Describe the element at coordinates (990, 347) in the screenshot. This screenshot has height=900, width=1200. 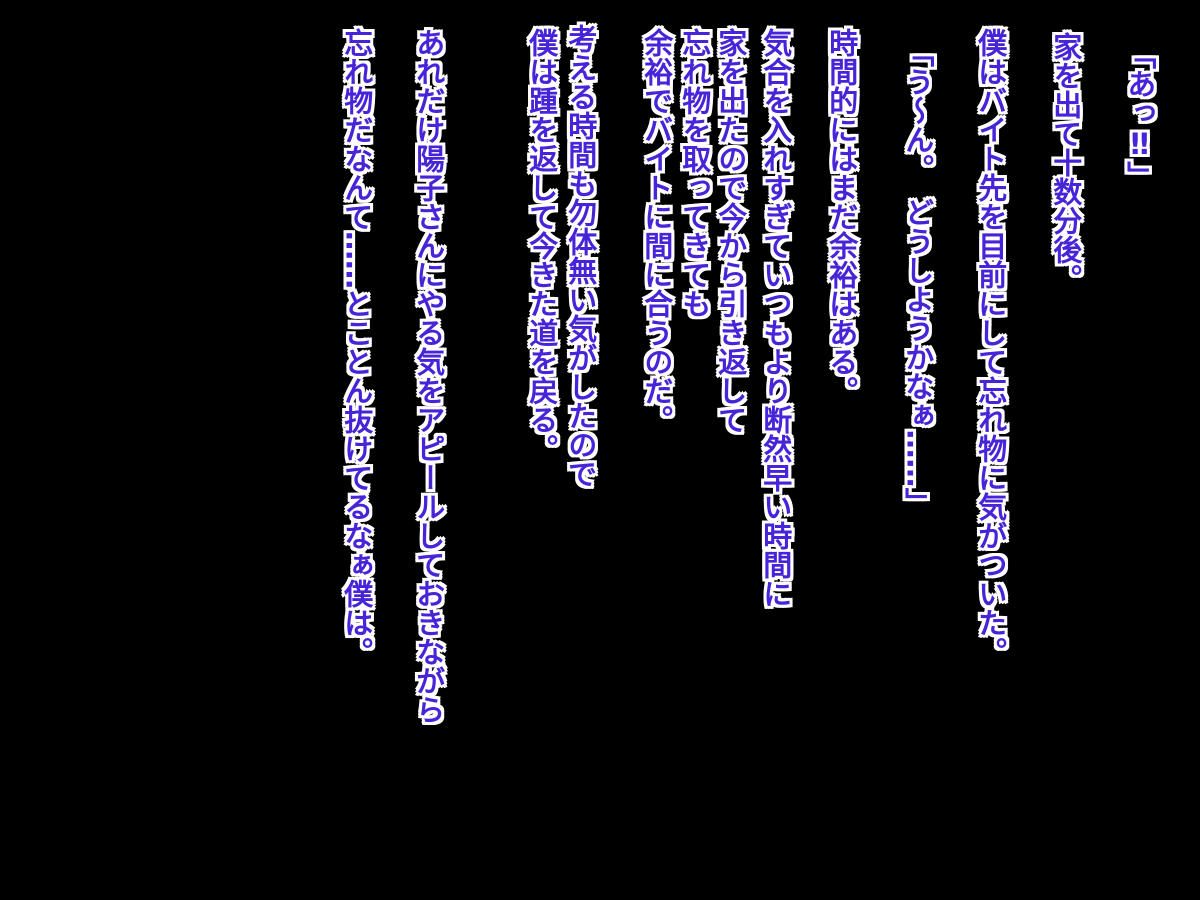
I see `narration-column-3: 僕はバイト先を目前にして忘れ物に気がついた。` at that location.